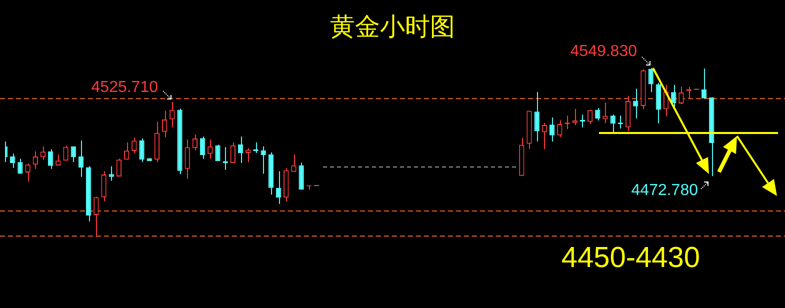  I want to click on text: 4450-4430, so click(630, 258).